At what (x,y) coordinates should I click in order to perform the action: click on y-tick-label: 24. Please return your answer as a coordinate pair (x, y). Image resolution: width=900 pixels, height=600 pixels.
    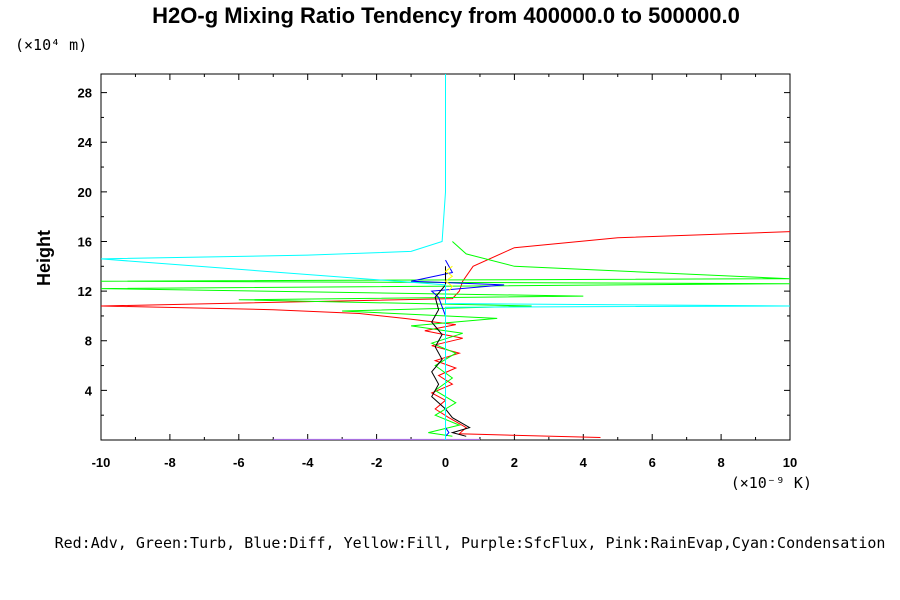
    Looking at the image, I should click on (85, 142).